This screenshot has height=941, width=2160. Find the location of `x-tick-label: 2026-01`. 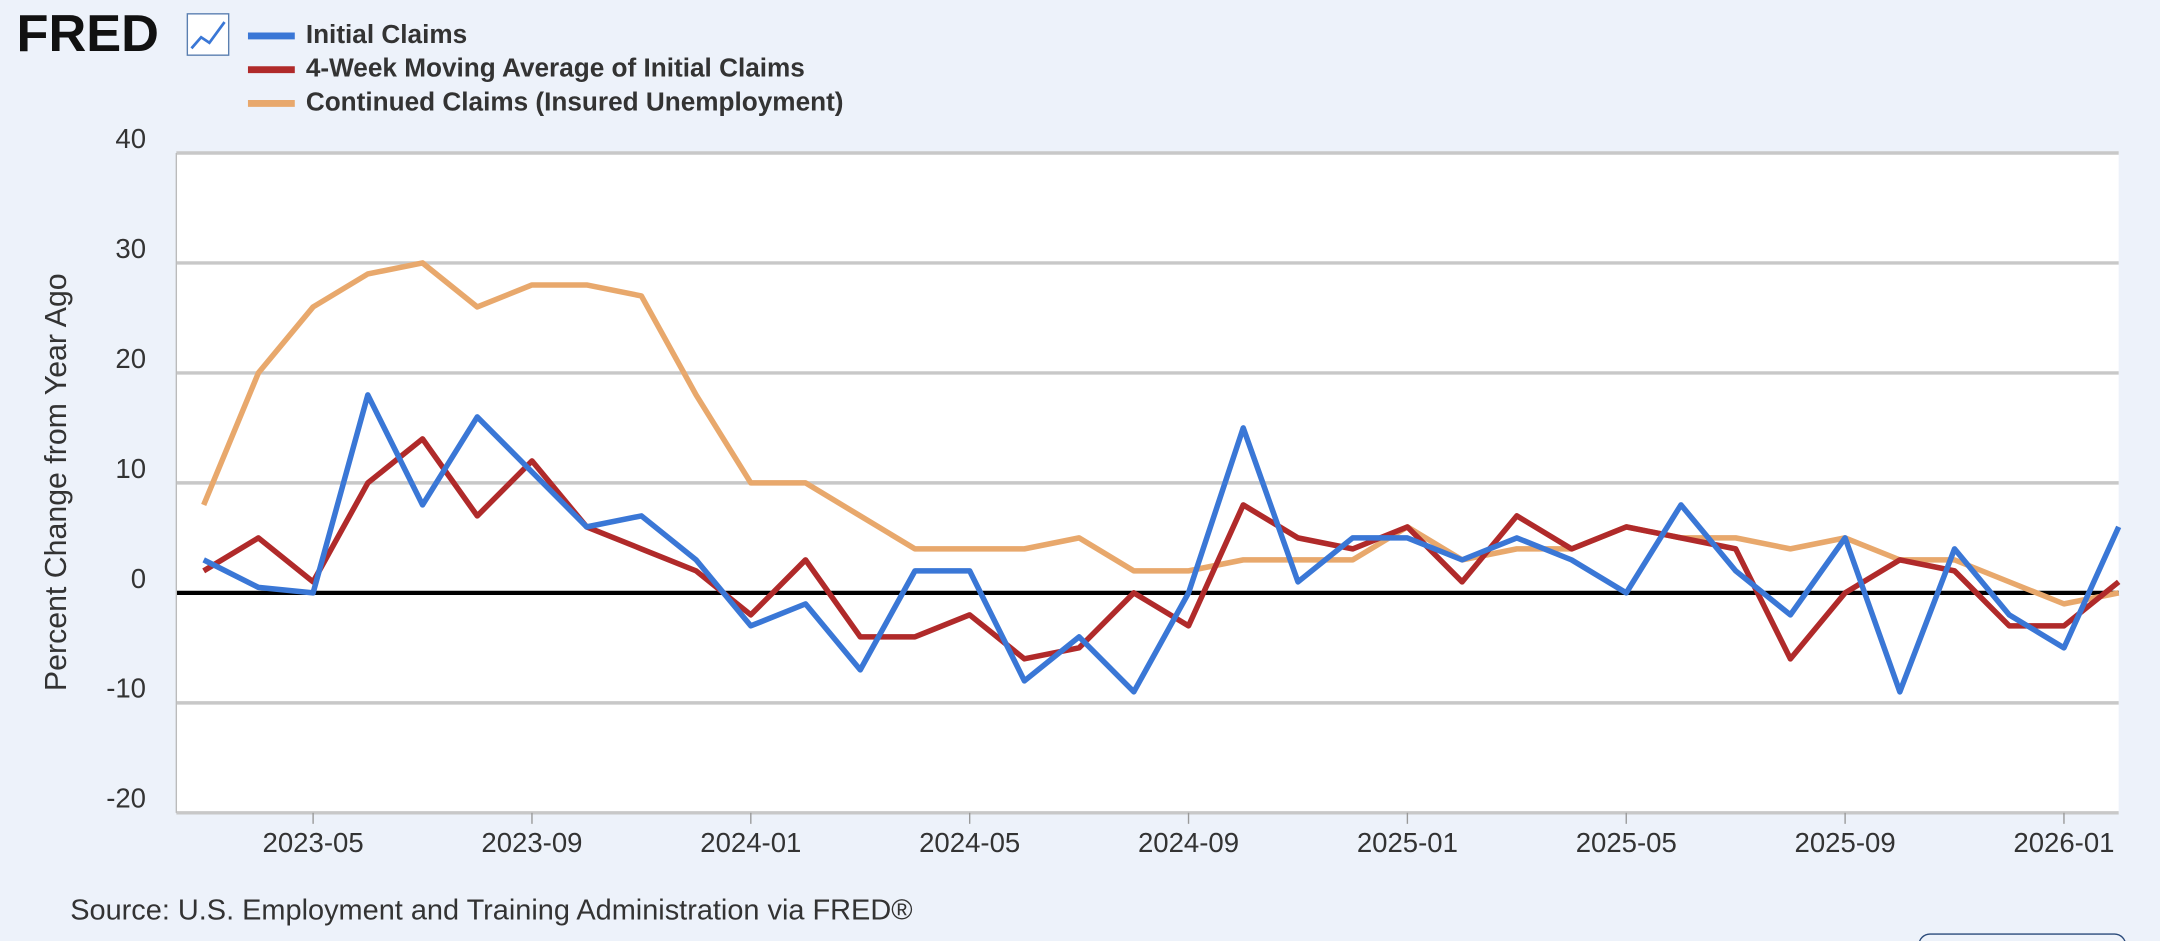

x-tick-label: 2026-01 is located at coordinates (2063, 842).